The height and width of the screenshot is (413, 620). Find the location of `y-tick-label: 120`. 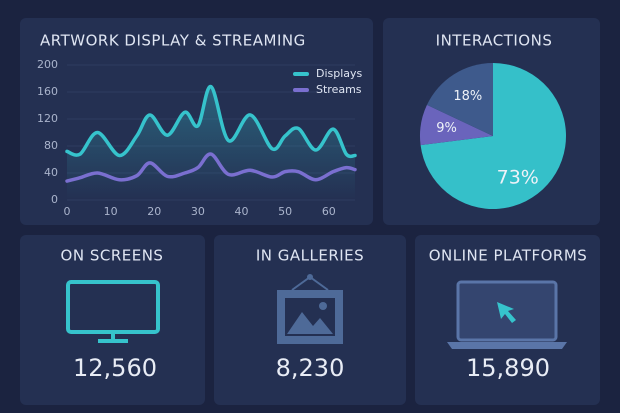

y-tick-label: 120 is located at coordinates (47, 118).